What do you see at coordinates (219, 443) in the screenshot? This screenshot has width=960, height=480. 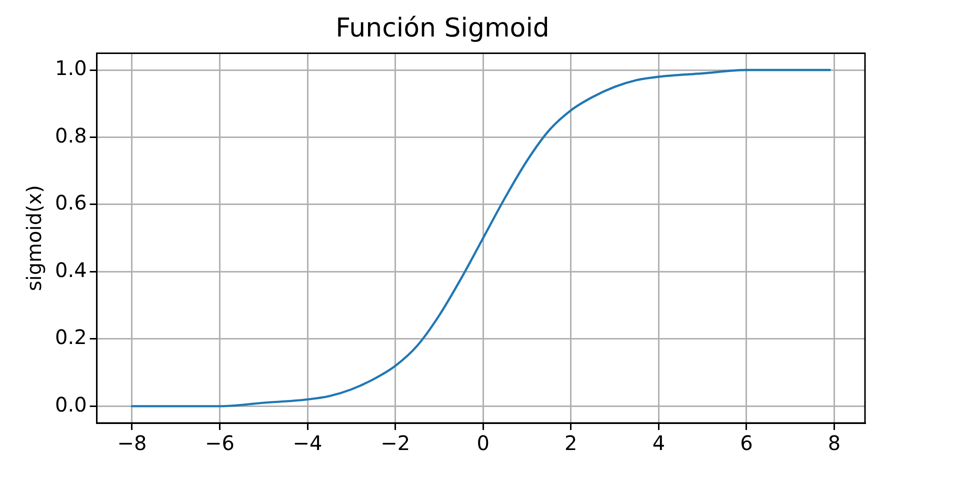 I see `x-tick-label: −6` at bounding box center [219, 443].